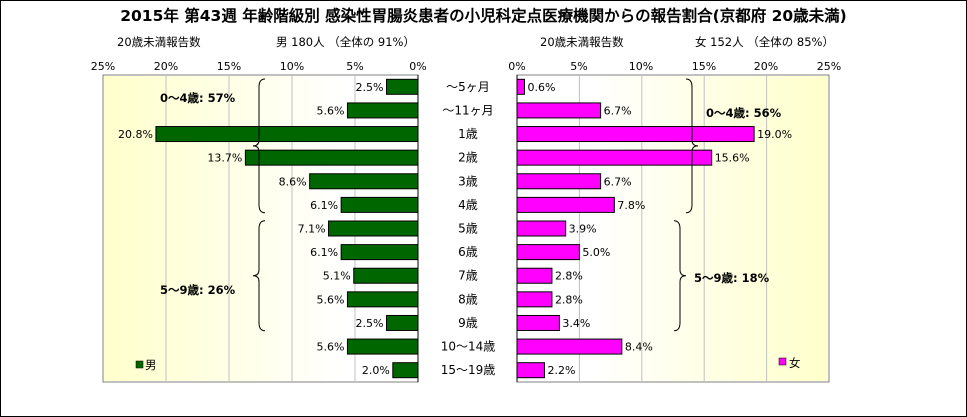  I want to click on left-caption: 20歳未満報告数, so click(159, 42).